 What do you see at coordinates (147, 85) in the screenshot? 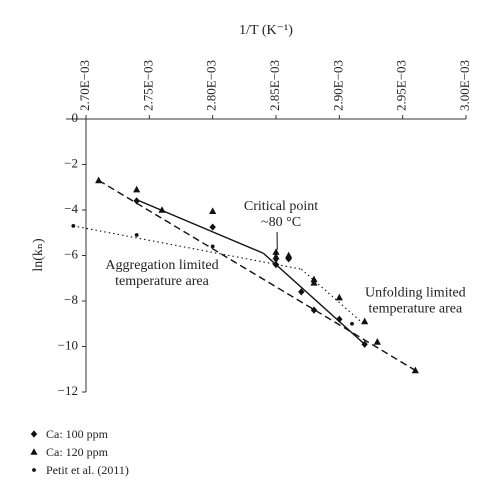
I see `x-tick-label: 2.75E−03` at bounding box center [147, 85].